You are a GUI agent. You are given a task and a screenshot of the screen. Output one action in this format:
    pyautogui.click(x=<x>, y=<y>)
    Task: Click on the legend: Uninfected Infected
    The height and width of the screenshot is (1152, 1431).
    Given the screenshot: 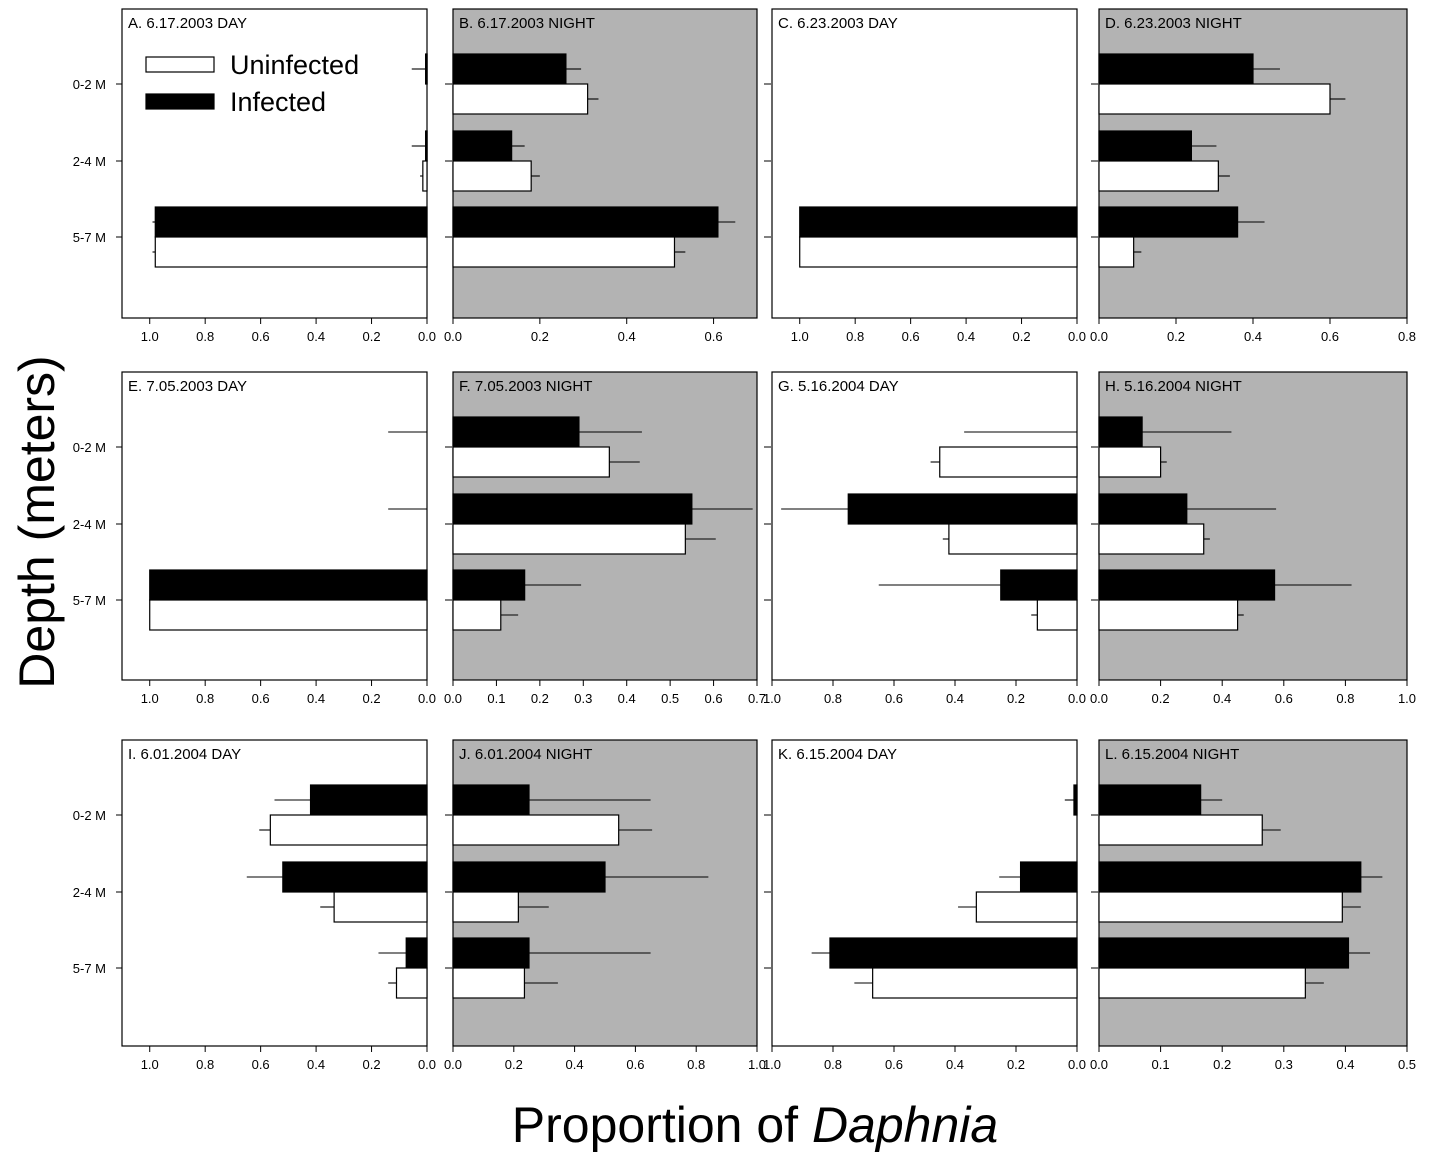 What is the action you would take?
    pyautogui.click(x=252, y=83)
    